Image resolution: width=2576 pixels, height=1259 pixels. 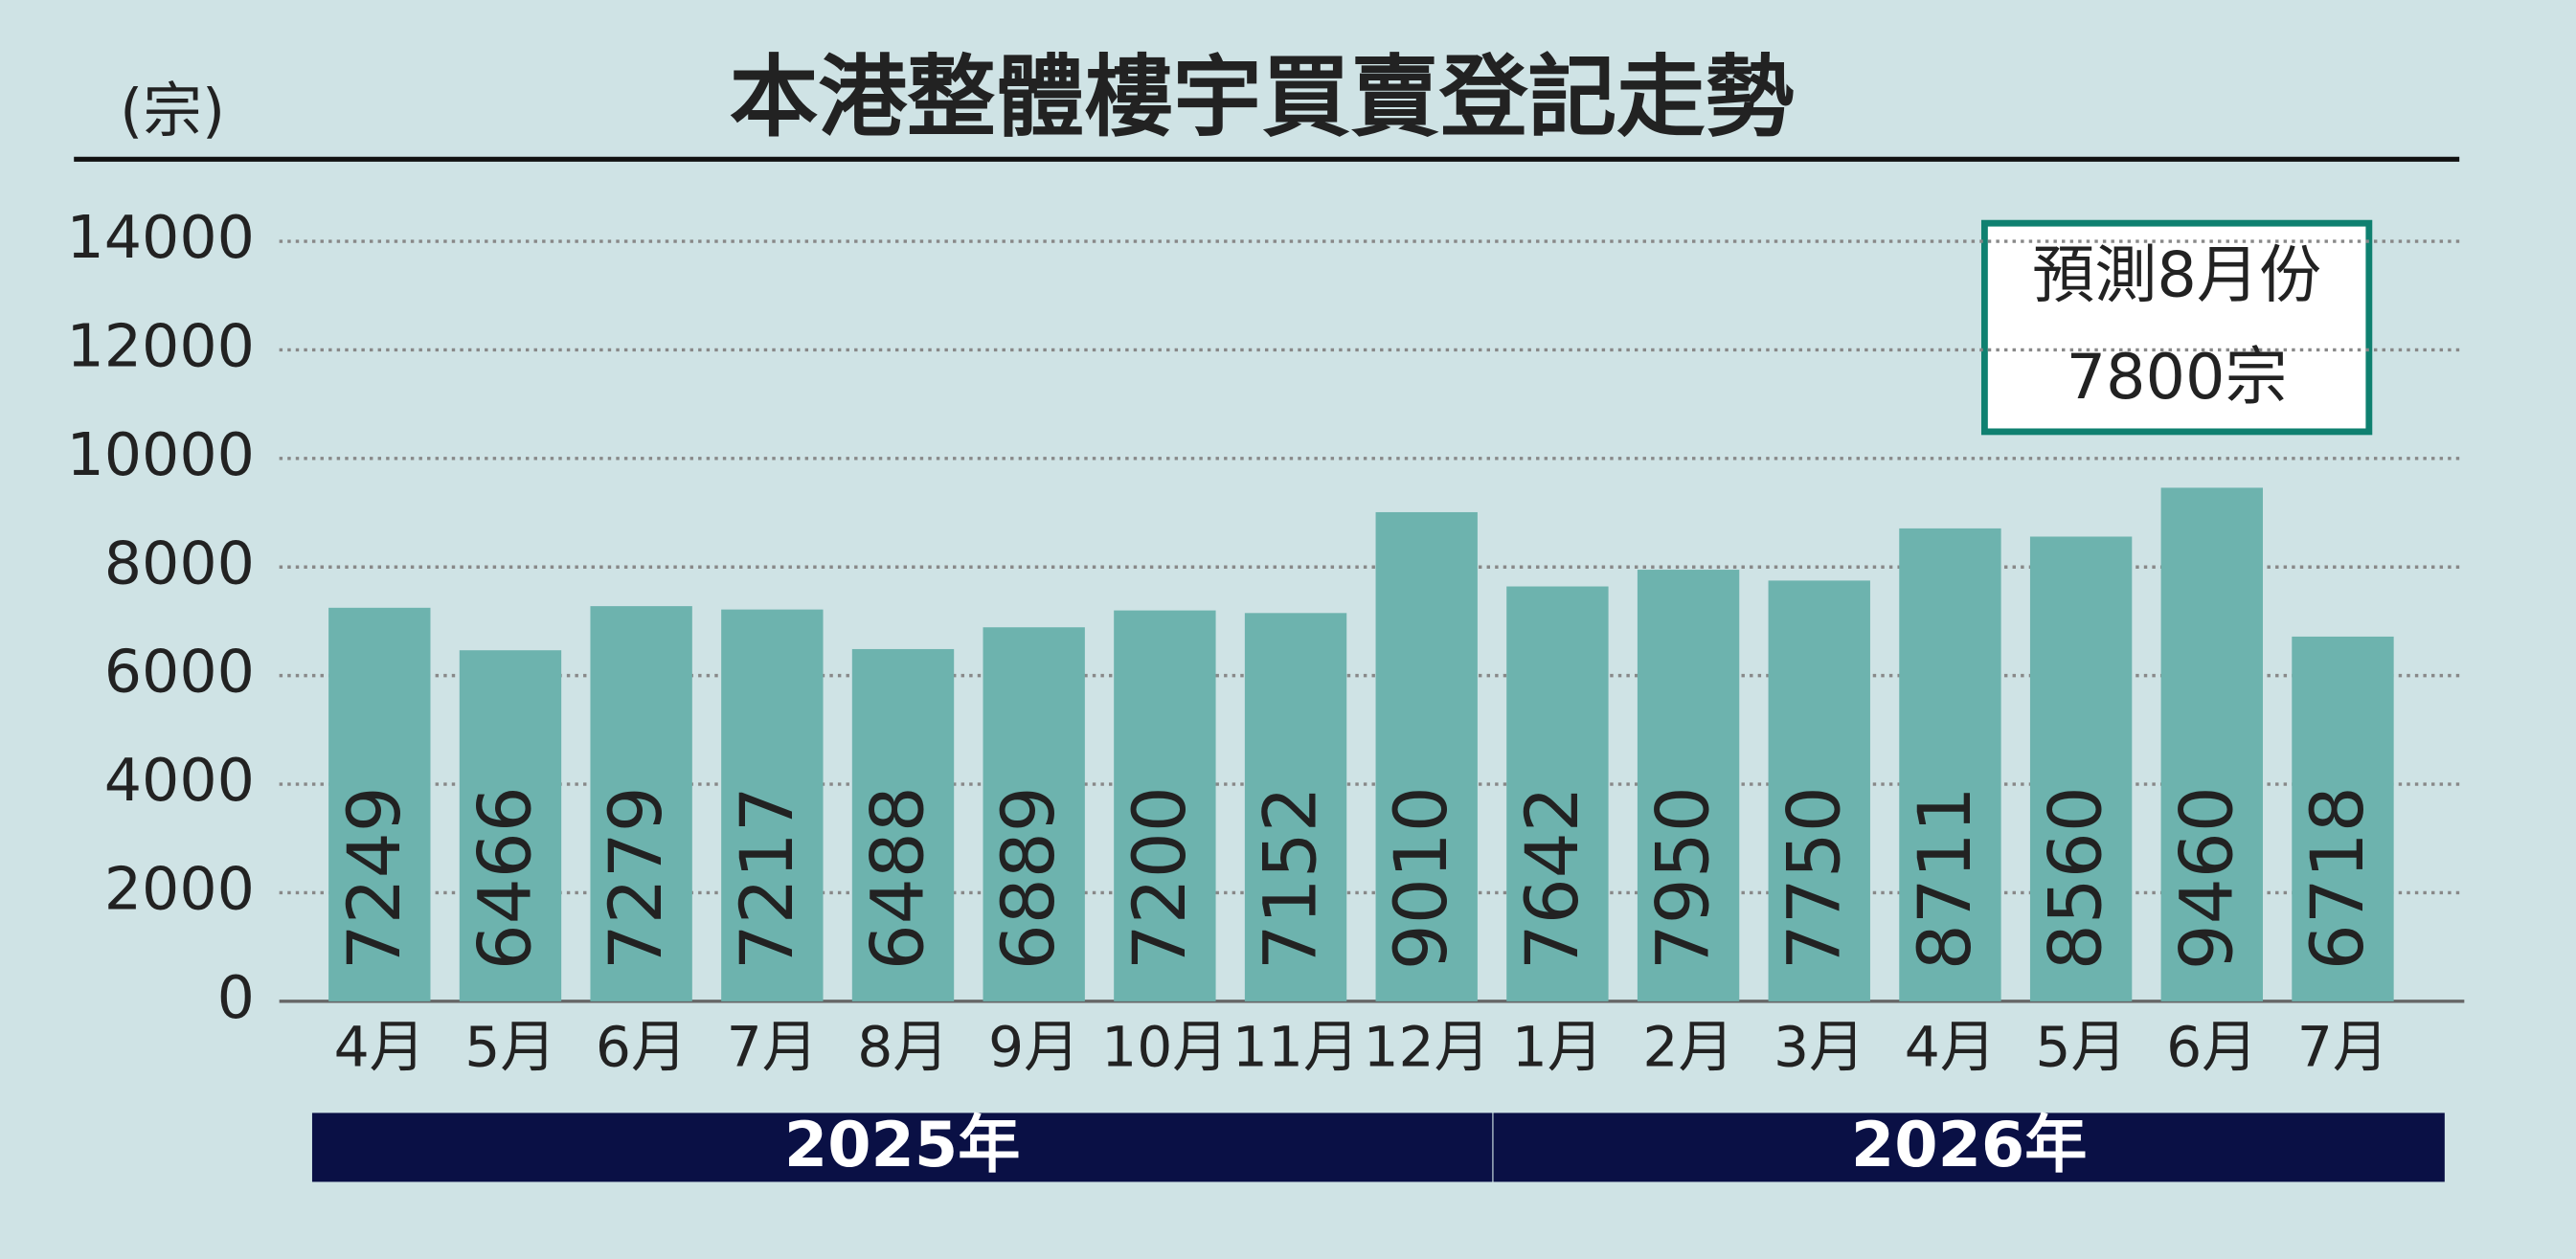 What do you see at coordinates (1426, 1047) in the screenshot?
I see `x-tick-label: 12月` at bounding box center [1426, 1047].